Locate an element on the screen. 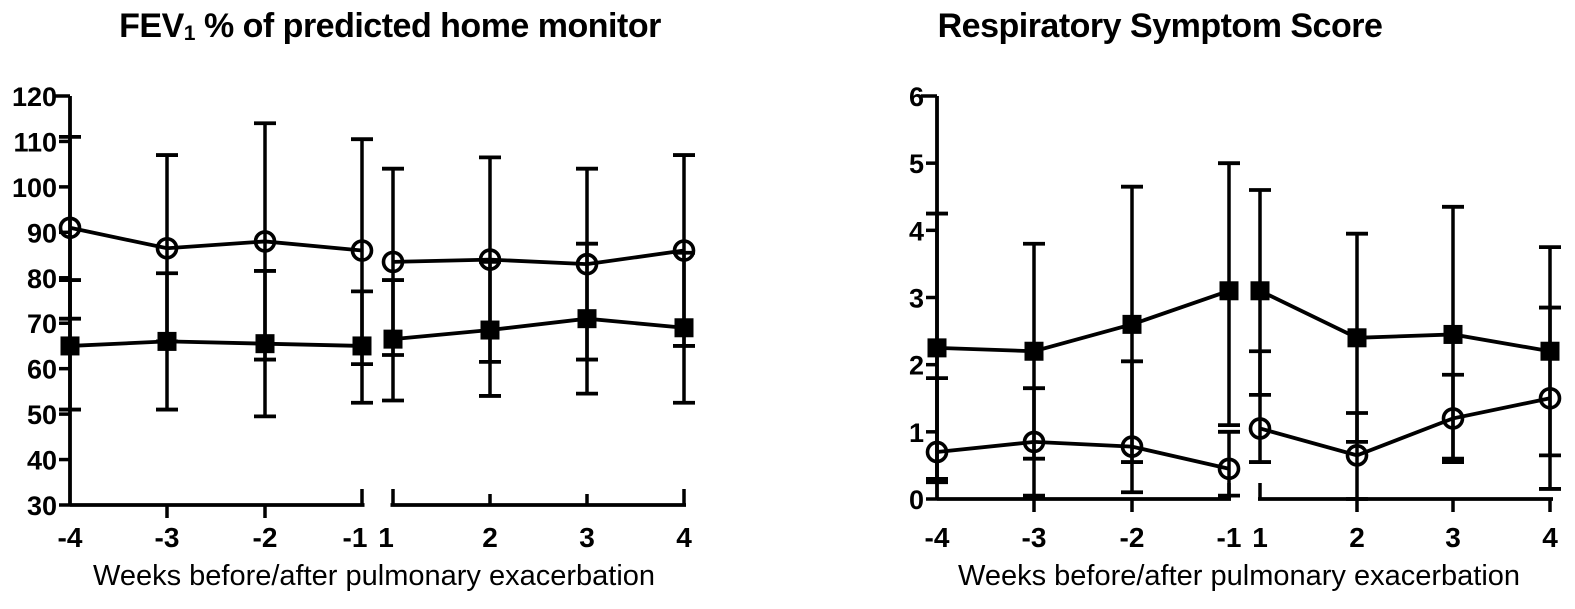  svg-text: 6 is located at coordinates (916, 97).